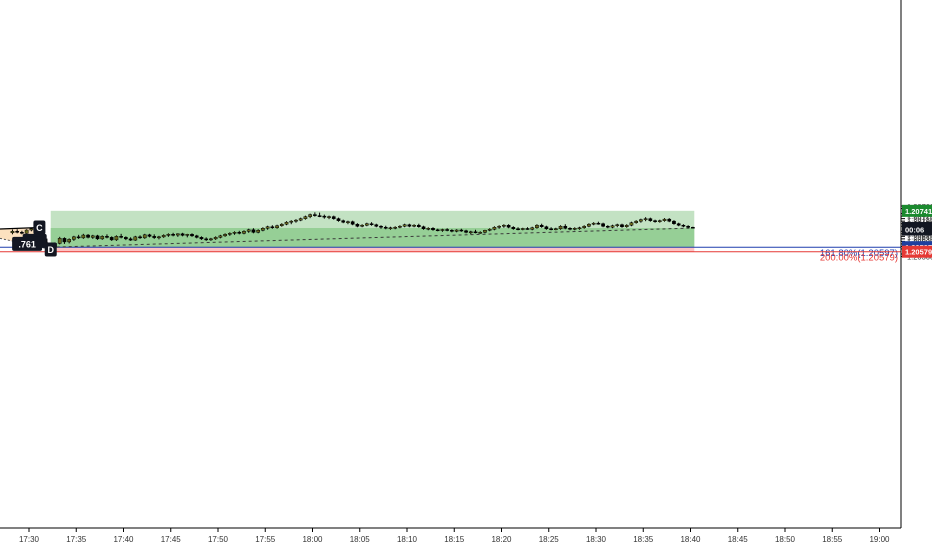  What do you see at coordinates (454, 539) in the screenshot?
I see `time-tick-label: 18:15` at bounding box center [454, 539].